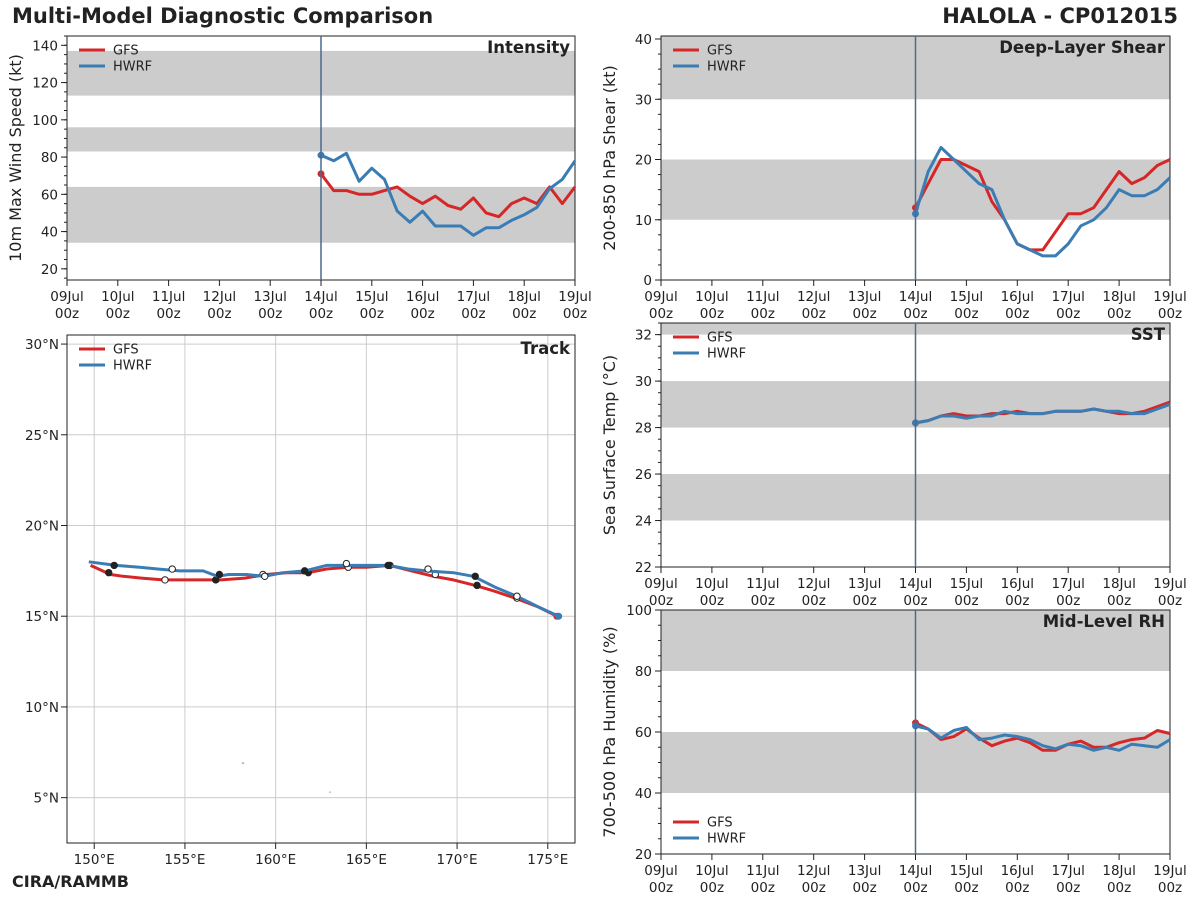 The image size is (1200, 900). Describe the element at coordinates (547, 860) in the screenshot. I see `x-tick-label: 175°E` at that location.